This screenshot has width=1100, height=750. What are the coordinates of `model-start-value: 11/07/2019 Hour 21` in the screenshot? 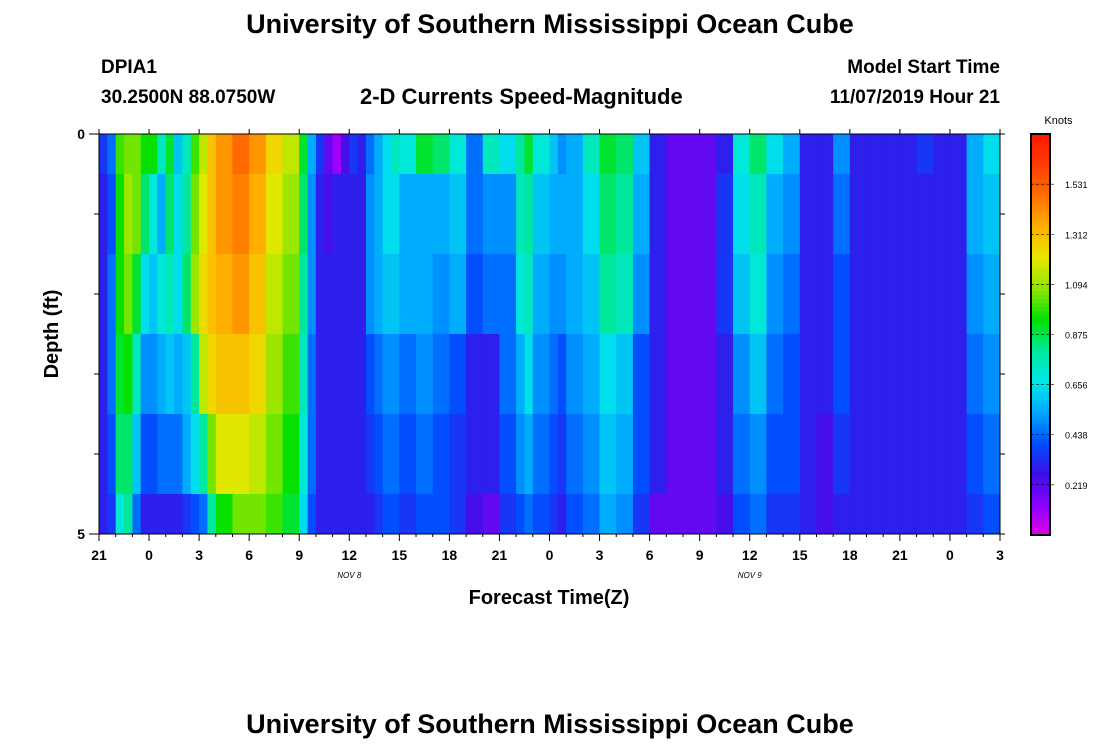 It's located at (914, 97).